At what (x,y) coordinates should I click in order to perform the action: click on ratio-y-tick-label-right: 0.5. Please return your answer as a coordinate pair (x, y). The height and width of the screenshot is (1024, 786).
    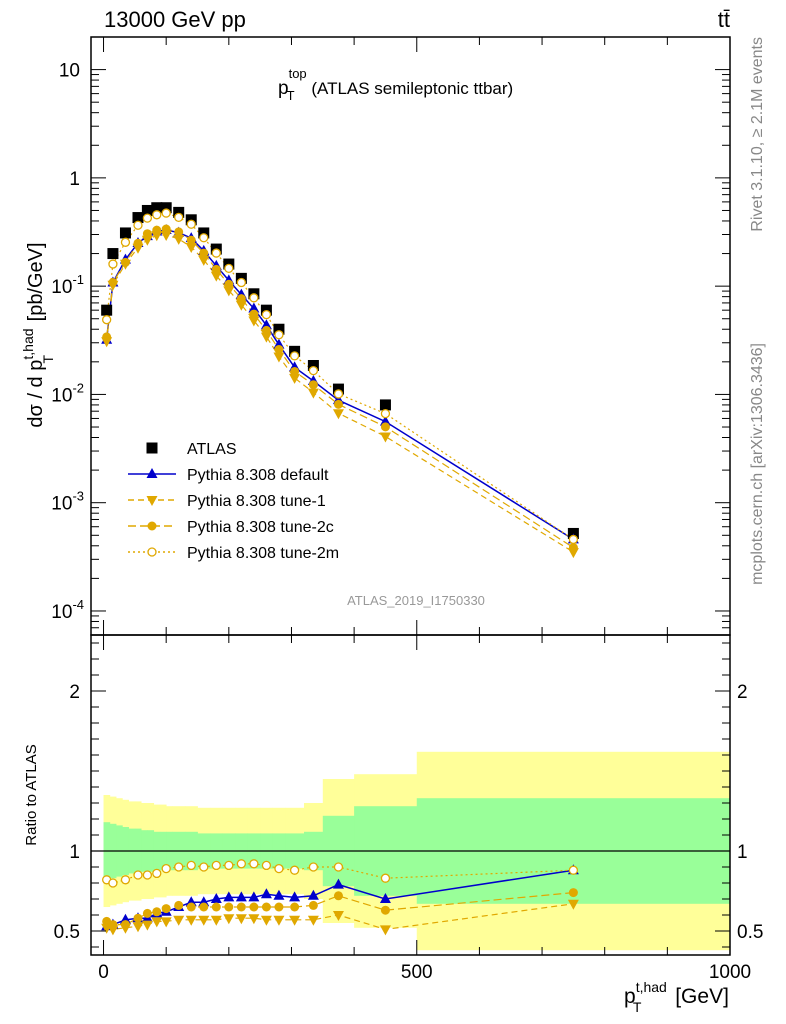
    Looking at the image, I should click on (750, 932).